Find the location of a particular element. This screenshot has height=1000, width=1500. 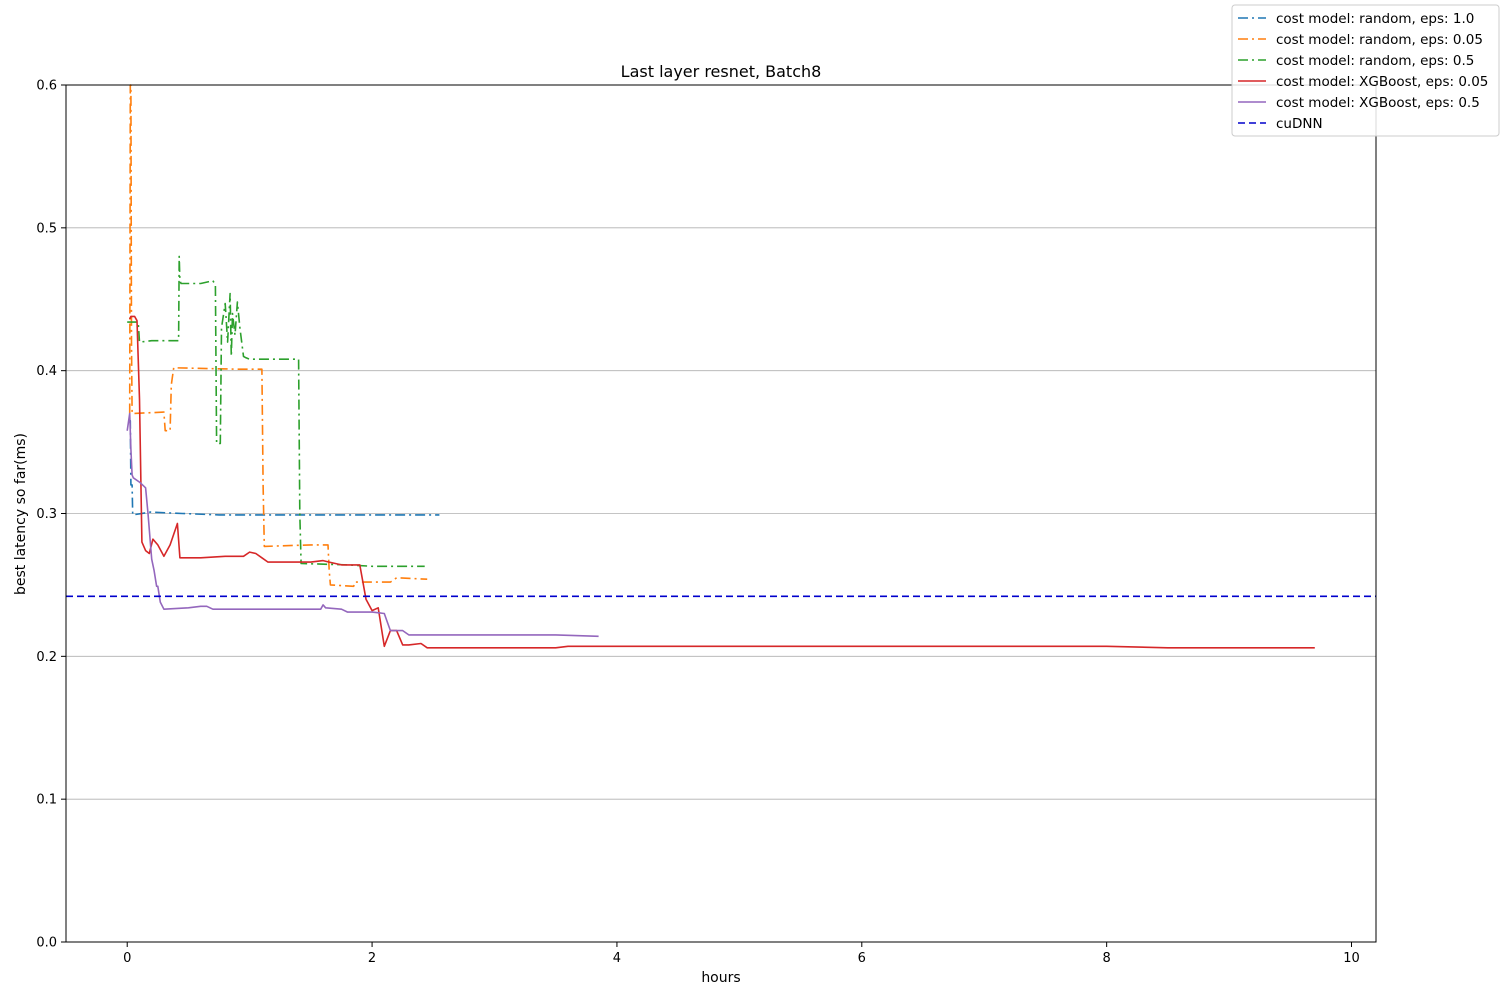

y-tick-label: 0.1 is located at coordinates (46, 800).